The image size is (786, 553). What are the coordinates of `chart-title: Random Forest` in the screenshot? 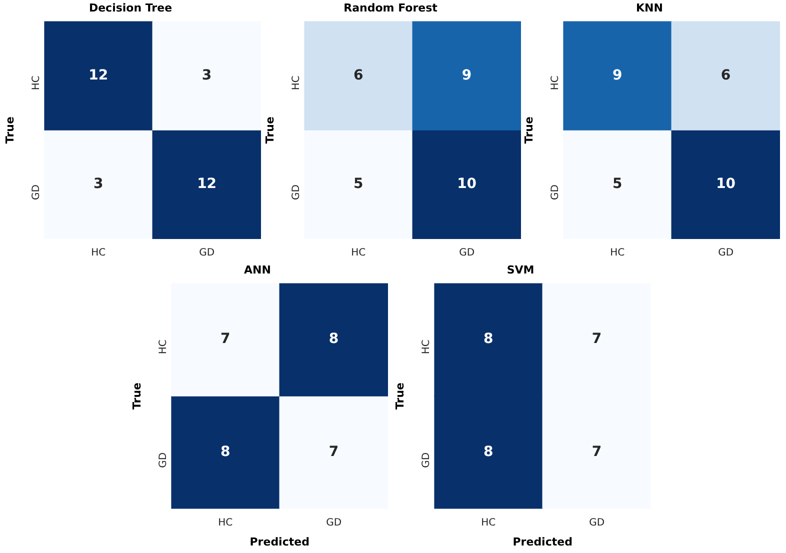 It's located at (391, 7).